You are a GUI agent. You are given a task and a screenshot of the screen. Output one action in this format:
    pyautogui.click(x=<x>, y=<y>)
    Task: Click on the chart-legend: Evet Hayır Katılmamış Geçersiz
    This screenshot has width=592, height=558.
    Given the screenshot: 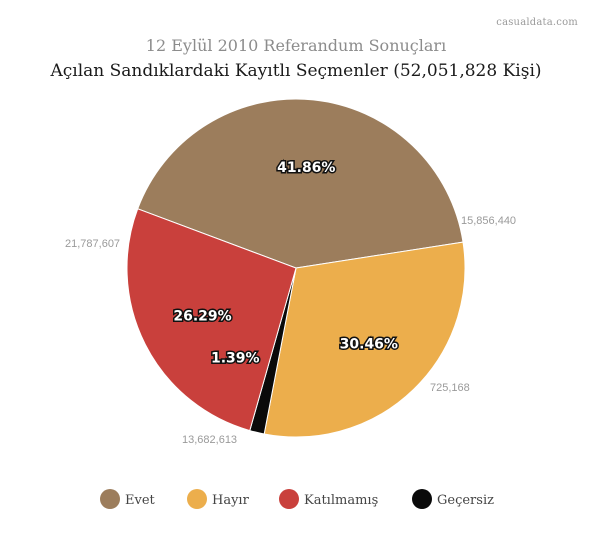 What is the action you would take?
    pyautogui.click(x=297, y=499)
    